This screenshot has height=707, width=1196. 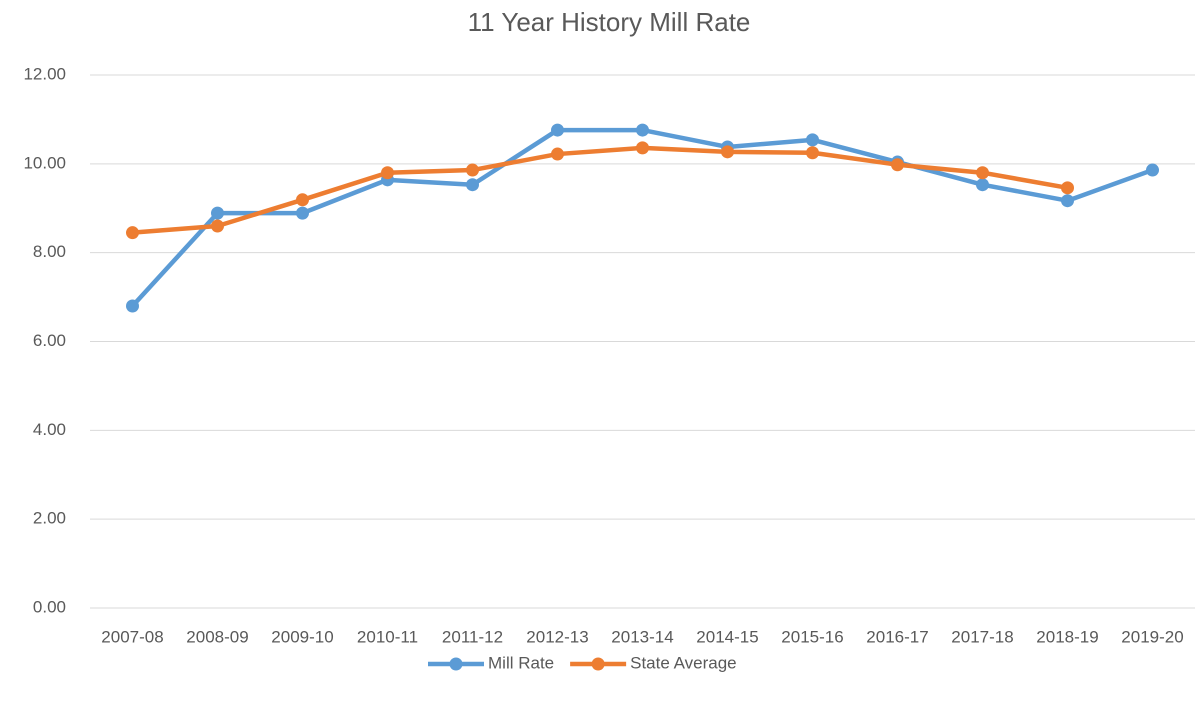 I want to click on x-tick-label: 2007-08, so click(x=132, y=636).